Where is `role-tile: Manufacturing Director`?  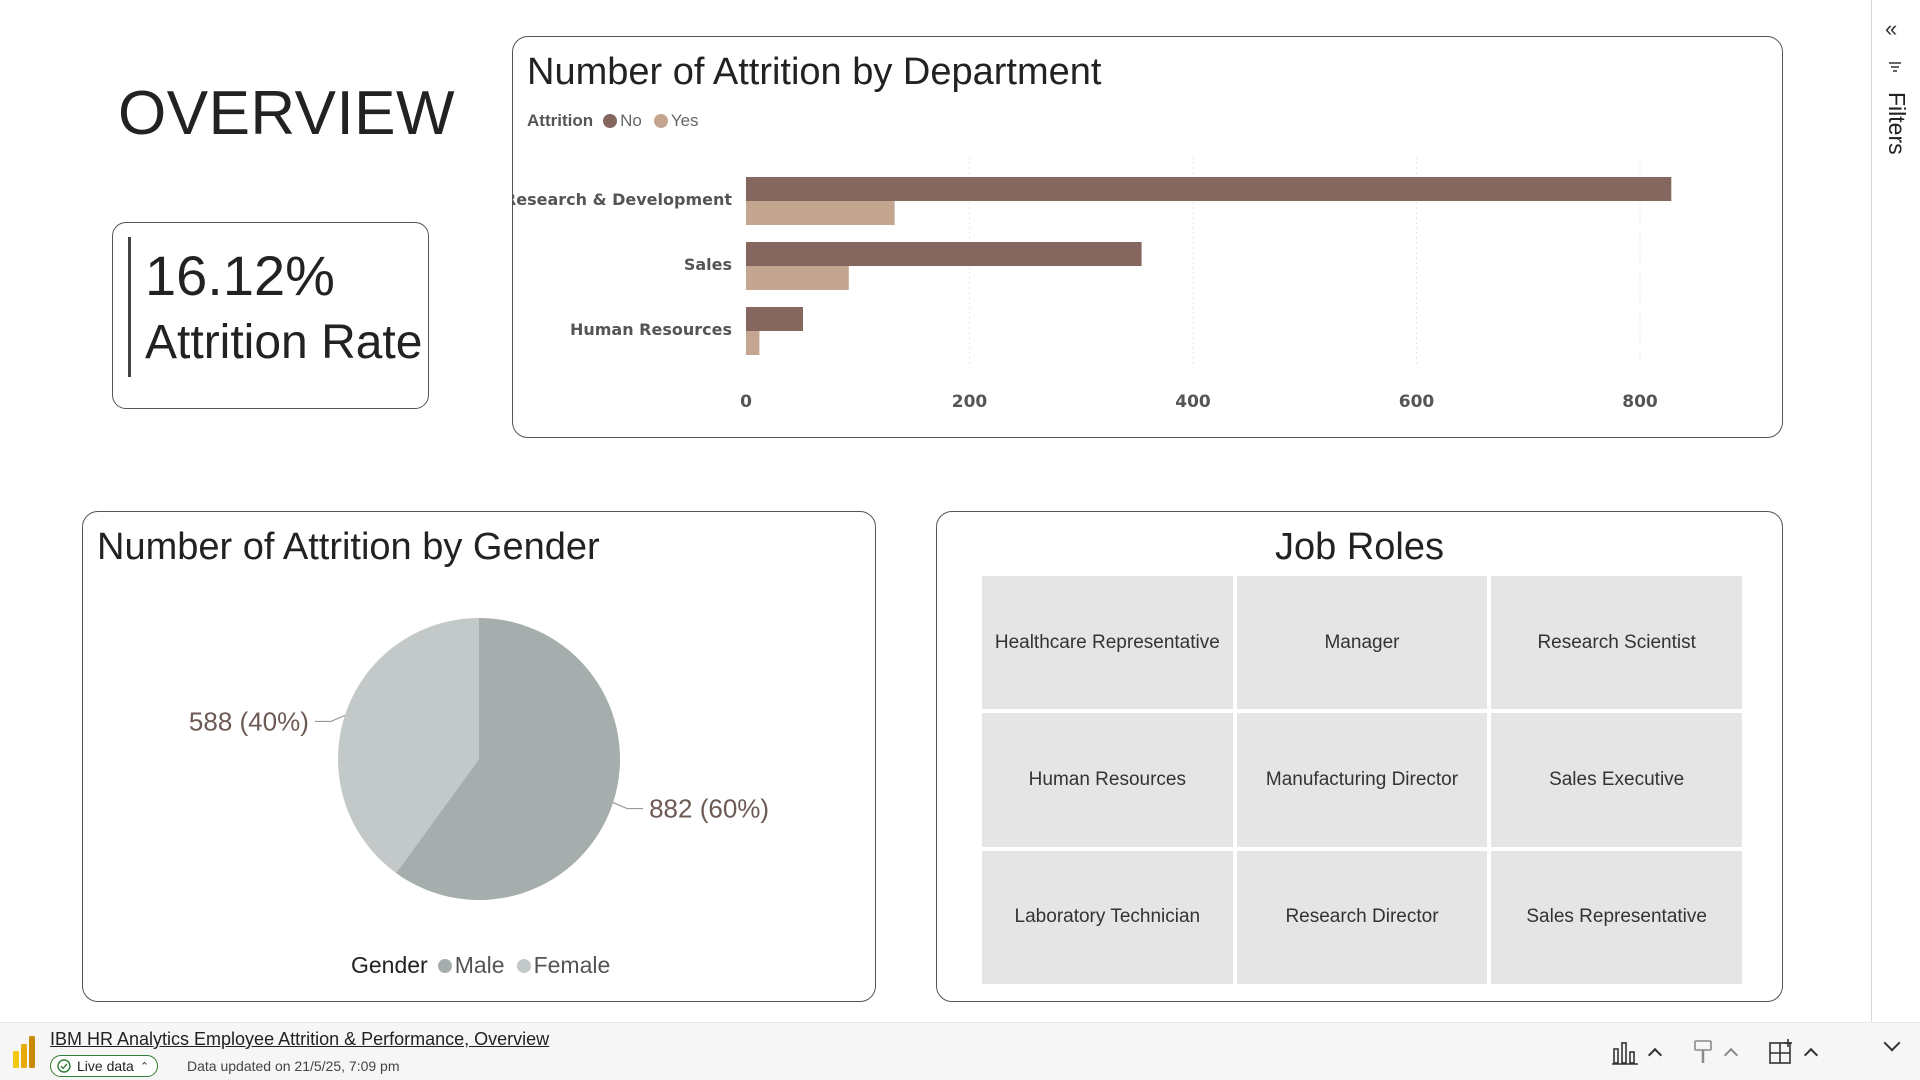
role-tile: Manufacturing Director is located at coordinates (1362, 780).